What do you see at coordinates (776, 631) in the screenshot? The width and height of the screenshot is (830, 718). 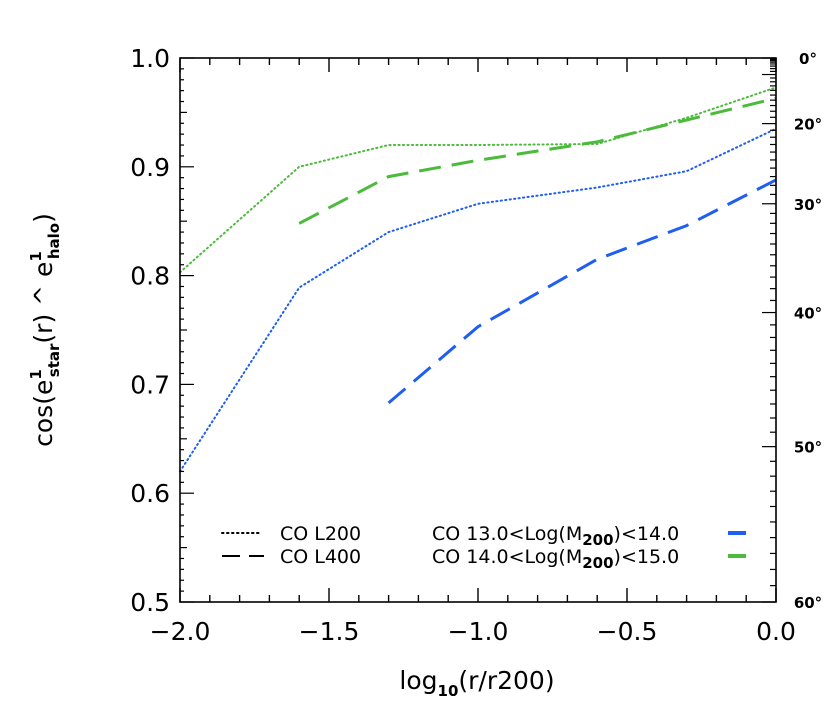 I see `x-tick-label: 0.0` at bounding box center [776, 631].